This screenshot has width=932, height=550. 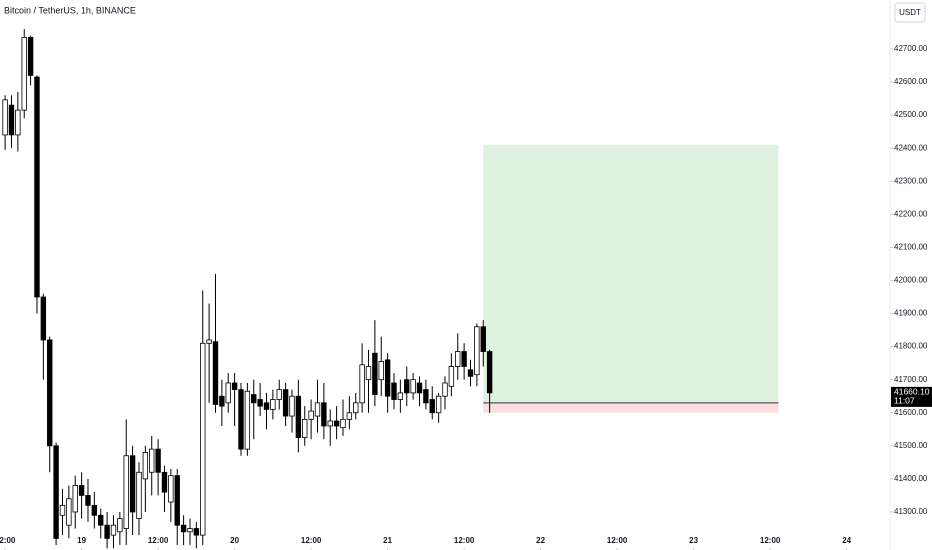 I want to click on y-tick-label: 41600.00, so click(x=911, y=412).